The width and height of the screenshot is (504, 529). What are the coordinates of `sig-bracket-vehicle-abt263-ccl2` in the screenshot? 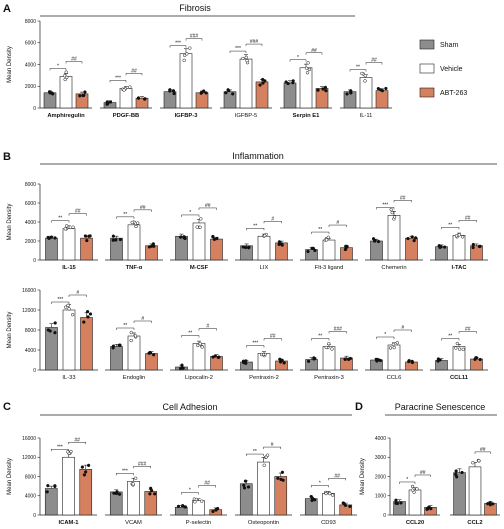 It's located at (482, 452).